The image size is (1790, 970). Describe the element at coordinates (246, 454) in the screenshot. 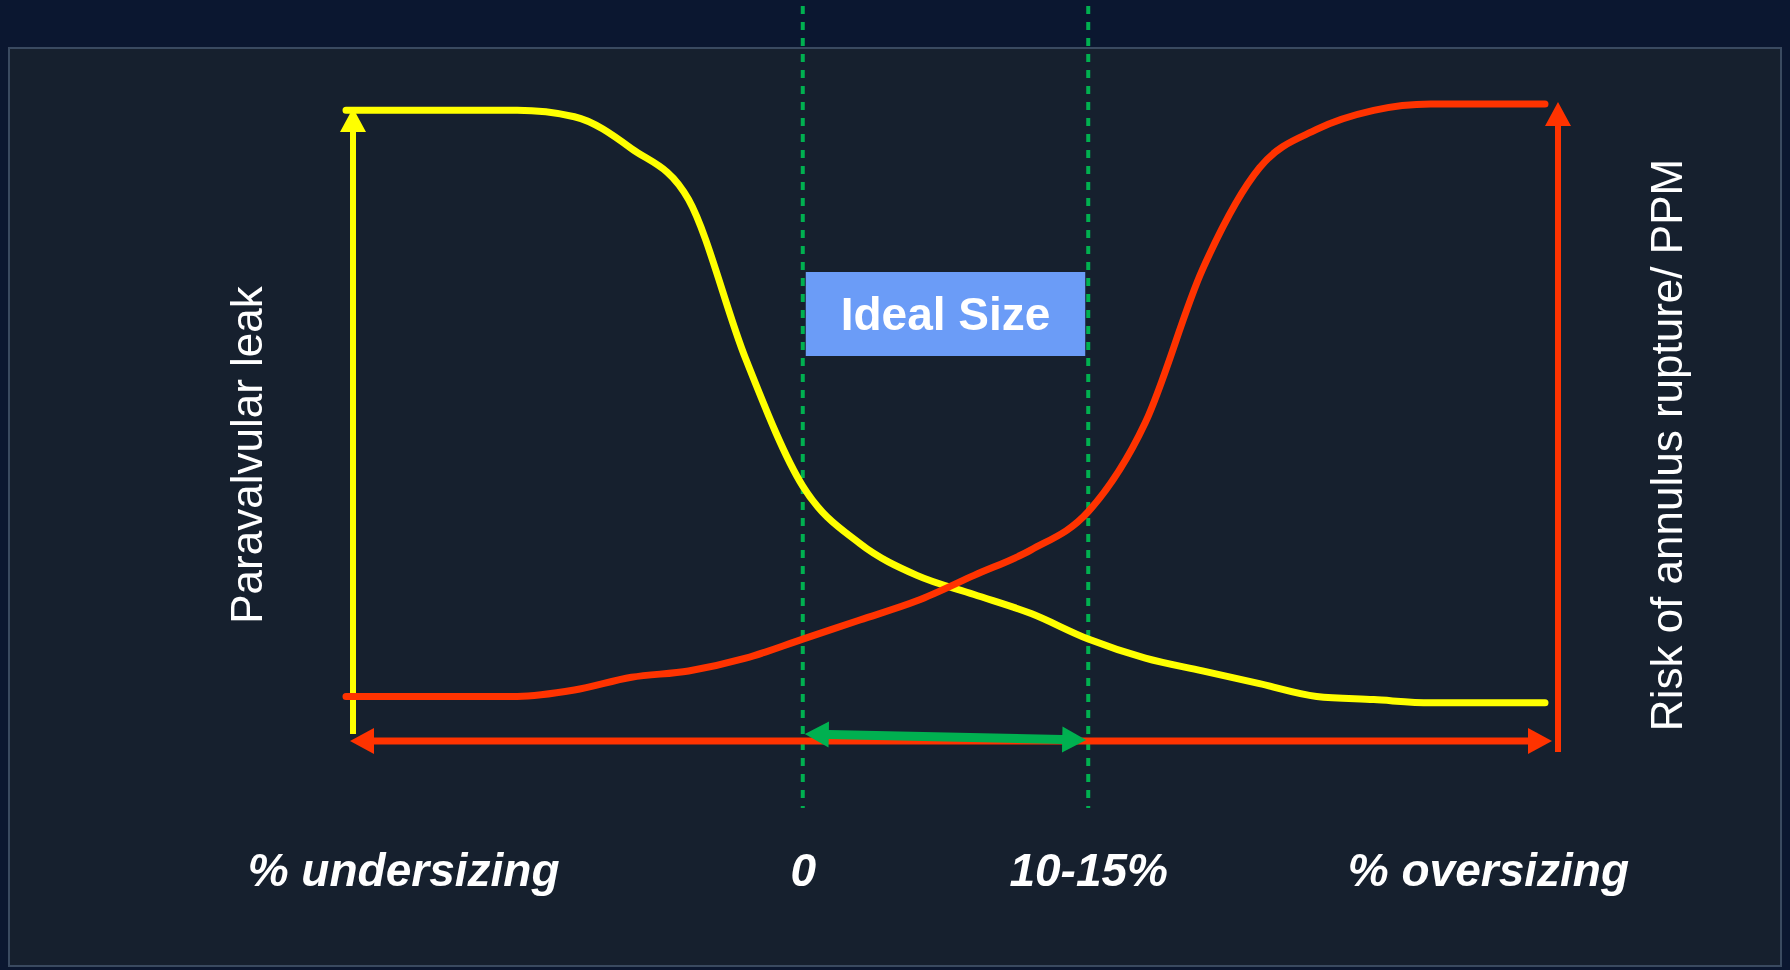

I see `y-axis-title: Paravalvular leak` at that location.